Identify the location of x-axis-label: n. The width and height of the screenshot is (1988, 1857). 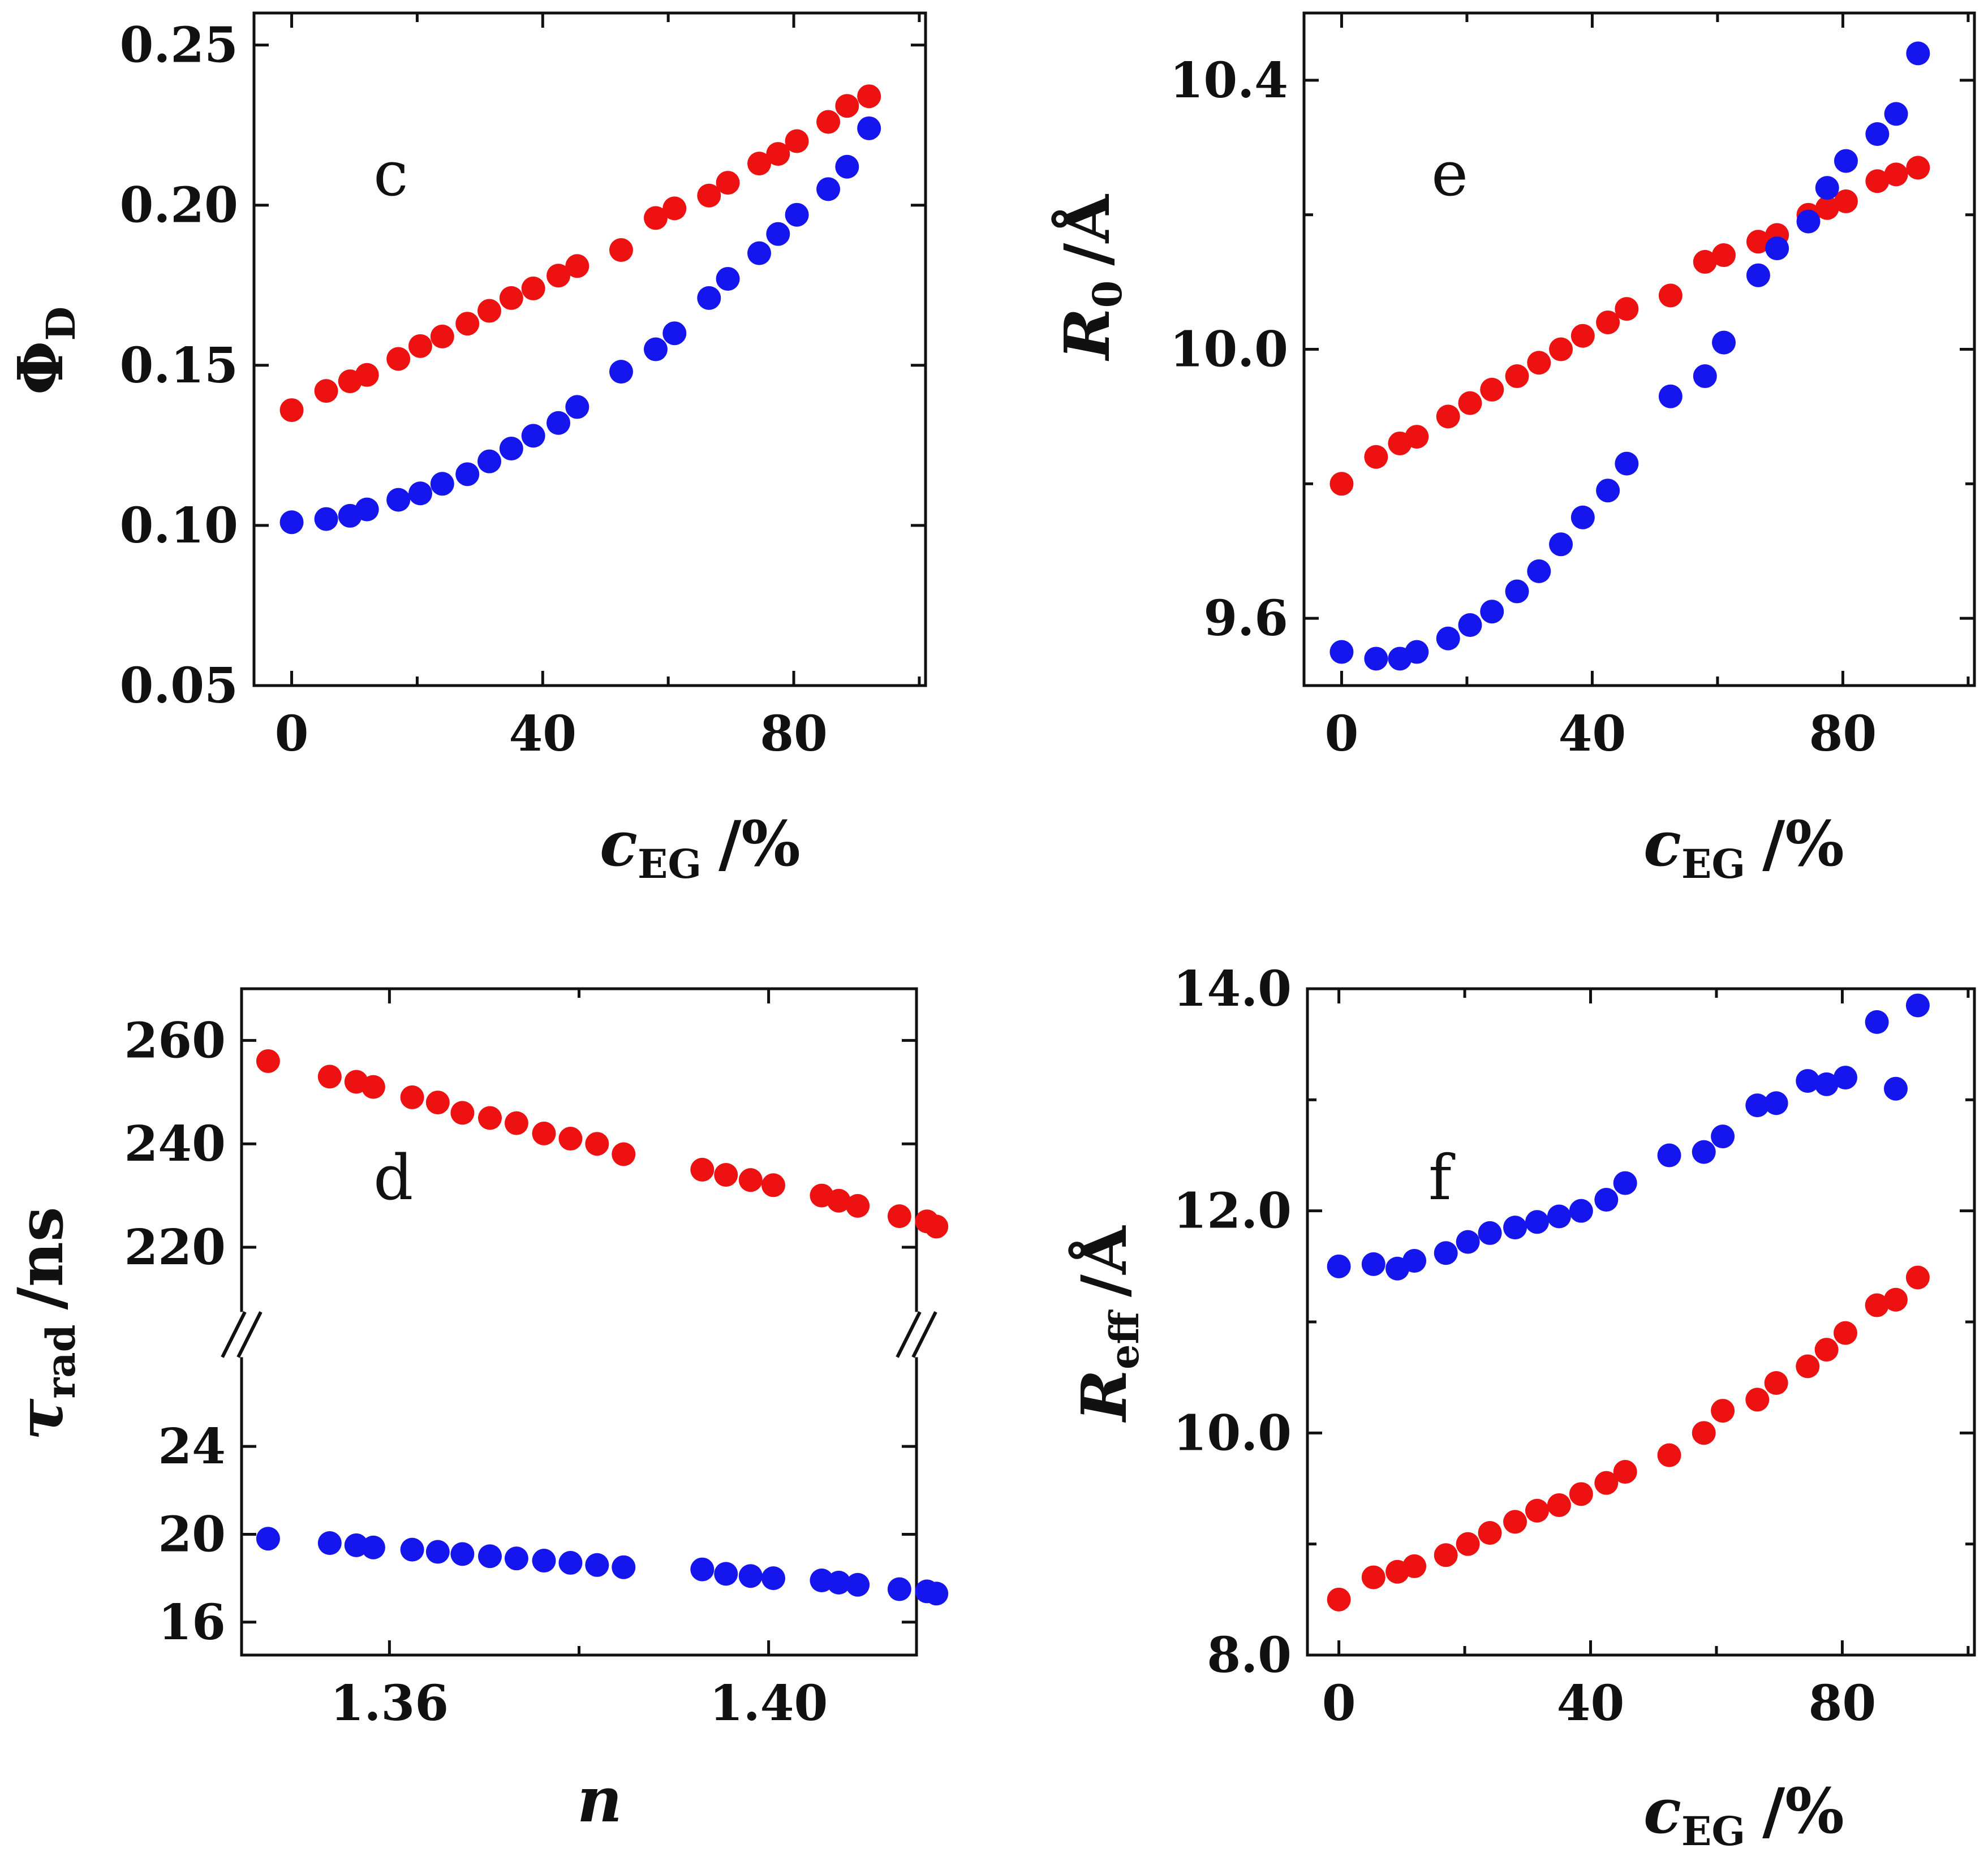
(600, 1799).